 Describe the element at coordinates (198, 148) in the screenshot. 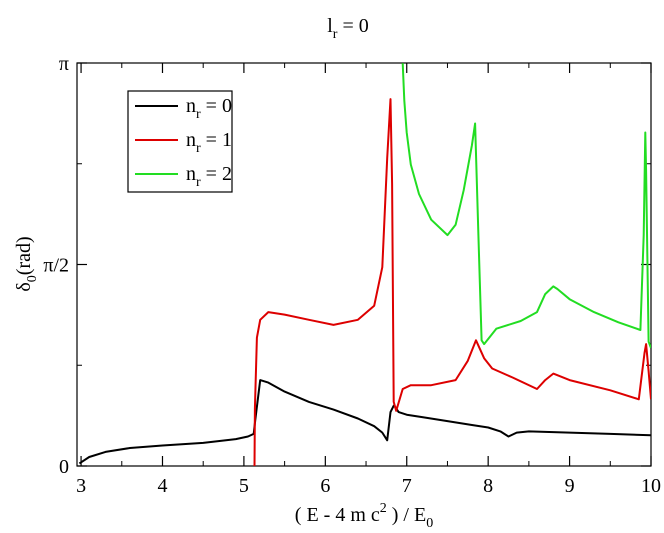

I see `legend-label-1-sub: r` at that location.